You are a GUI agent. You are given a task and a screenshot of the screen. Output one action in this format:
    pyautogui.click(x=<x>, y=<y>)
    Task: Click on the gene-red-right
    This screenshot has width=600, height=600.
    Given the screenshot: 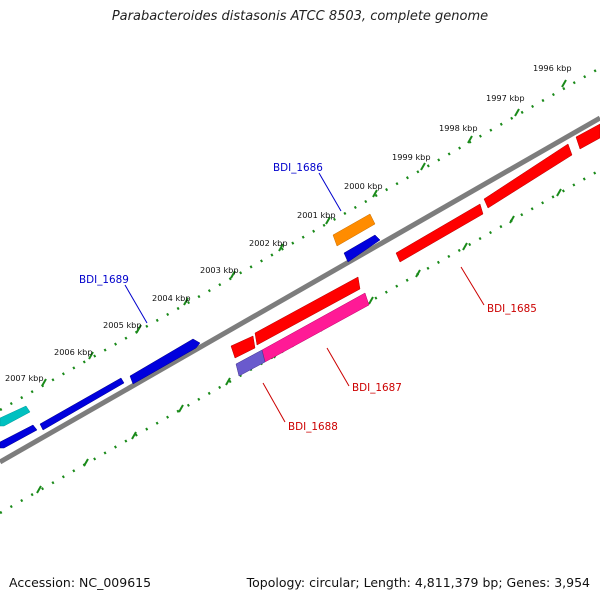 What is the action you would take?
    pyautogui.click(x=528, y=176)
    